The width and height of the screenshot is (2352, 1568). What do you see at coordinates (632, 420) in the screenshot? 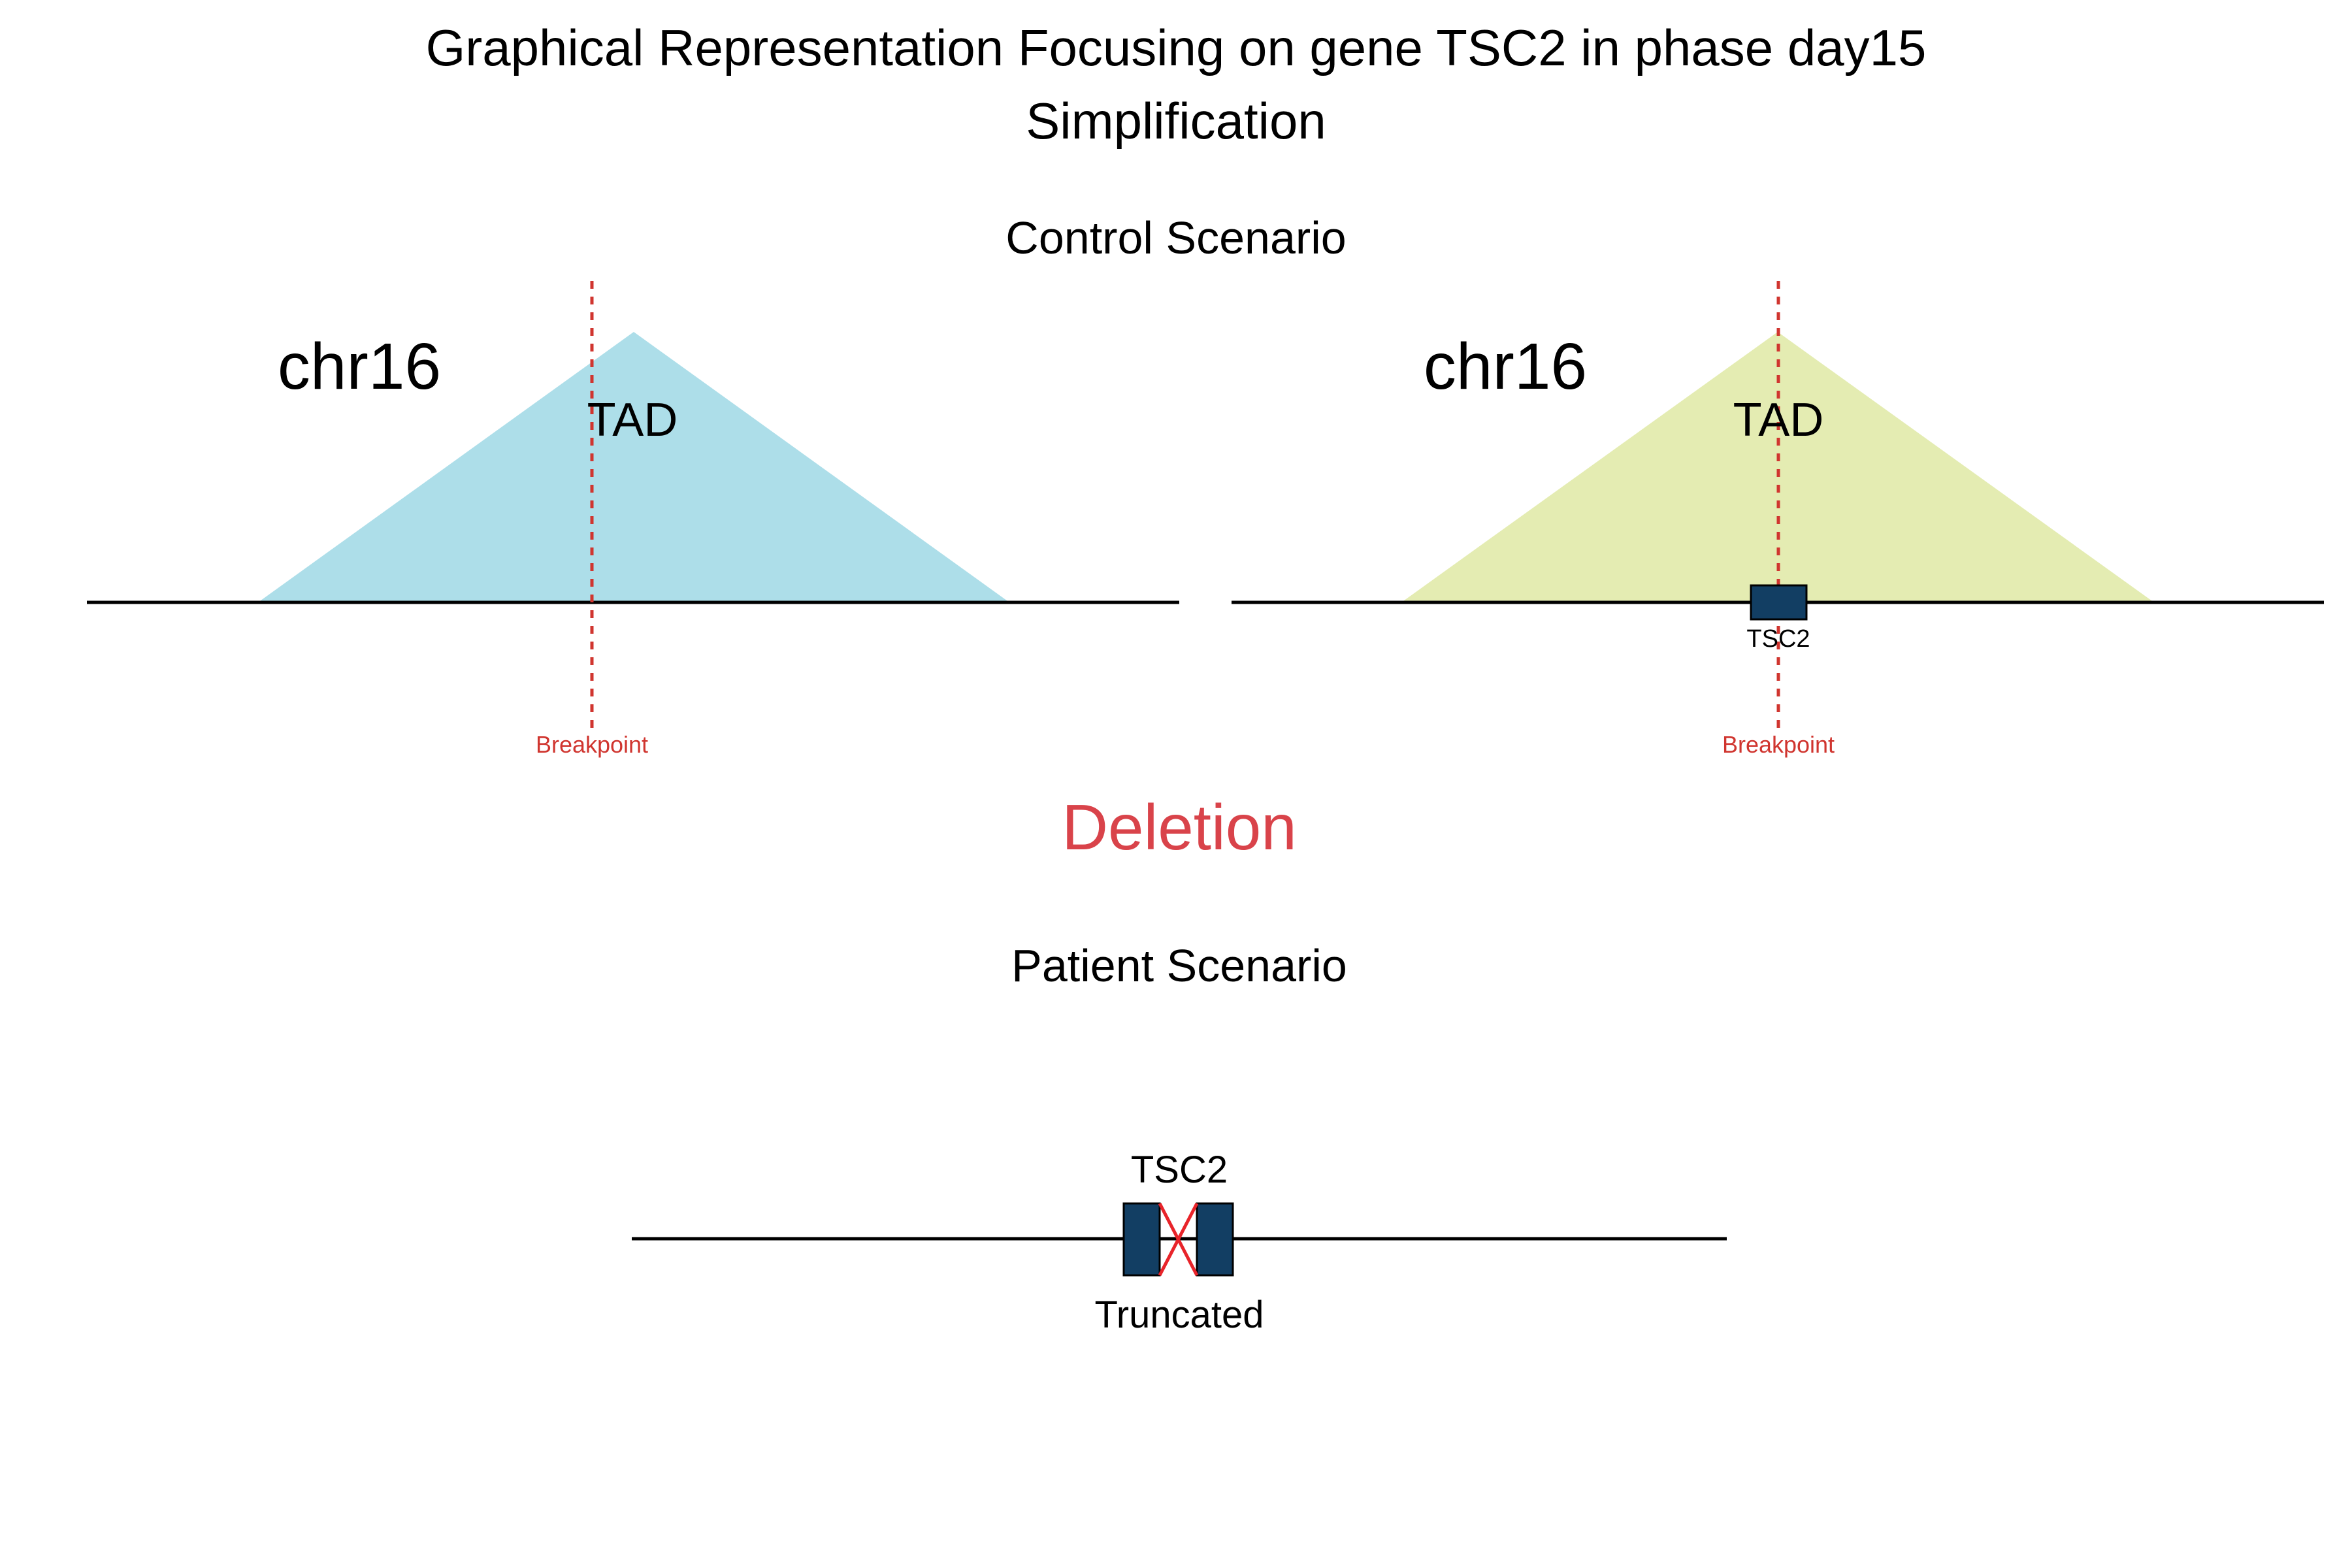
I see `tad-label-left: TAD` at bounding box center [632, 420].